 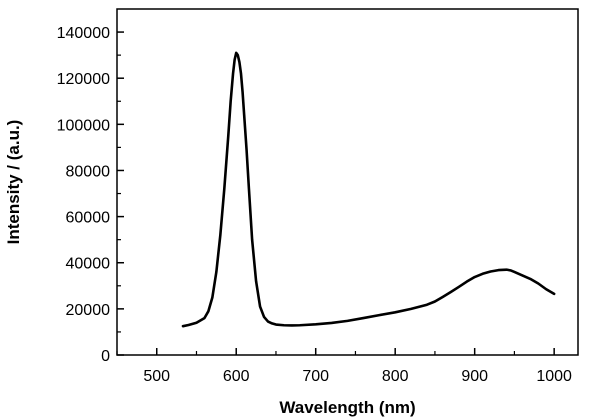 I want to click on y-tick-label: 80000, so click(x=88, y=171).